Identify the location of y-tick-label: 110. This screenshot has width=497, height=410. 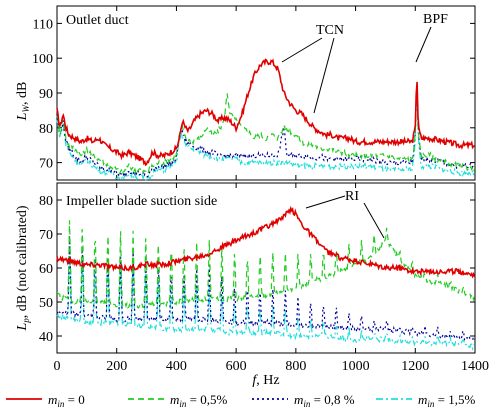
(43, 24).